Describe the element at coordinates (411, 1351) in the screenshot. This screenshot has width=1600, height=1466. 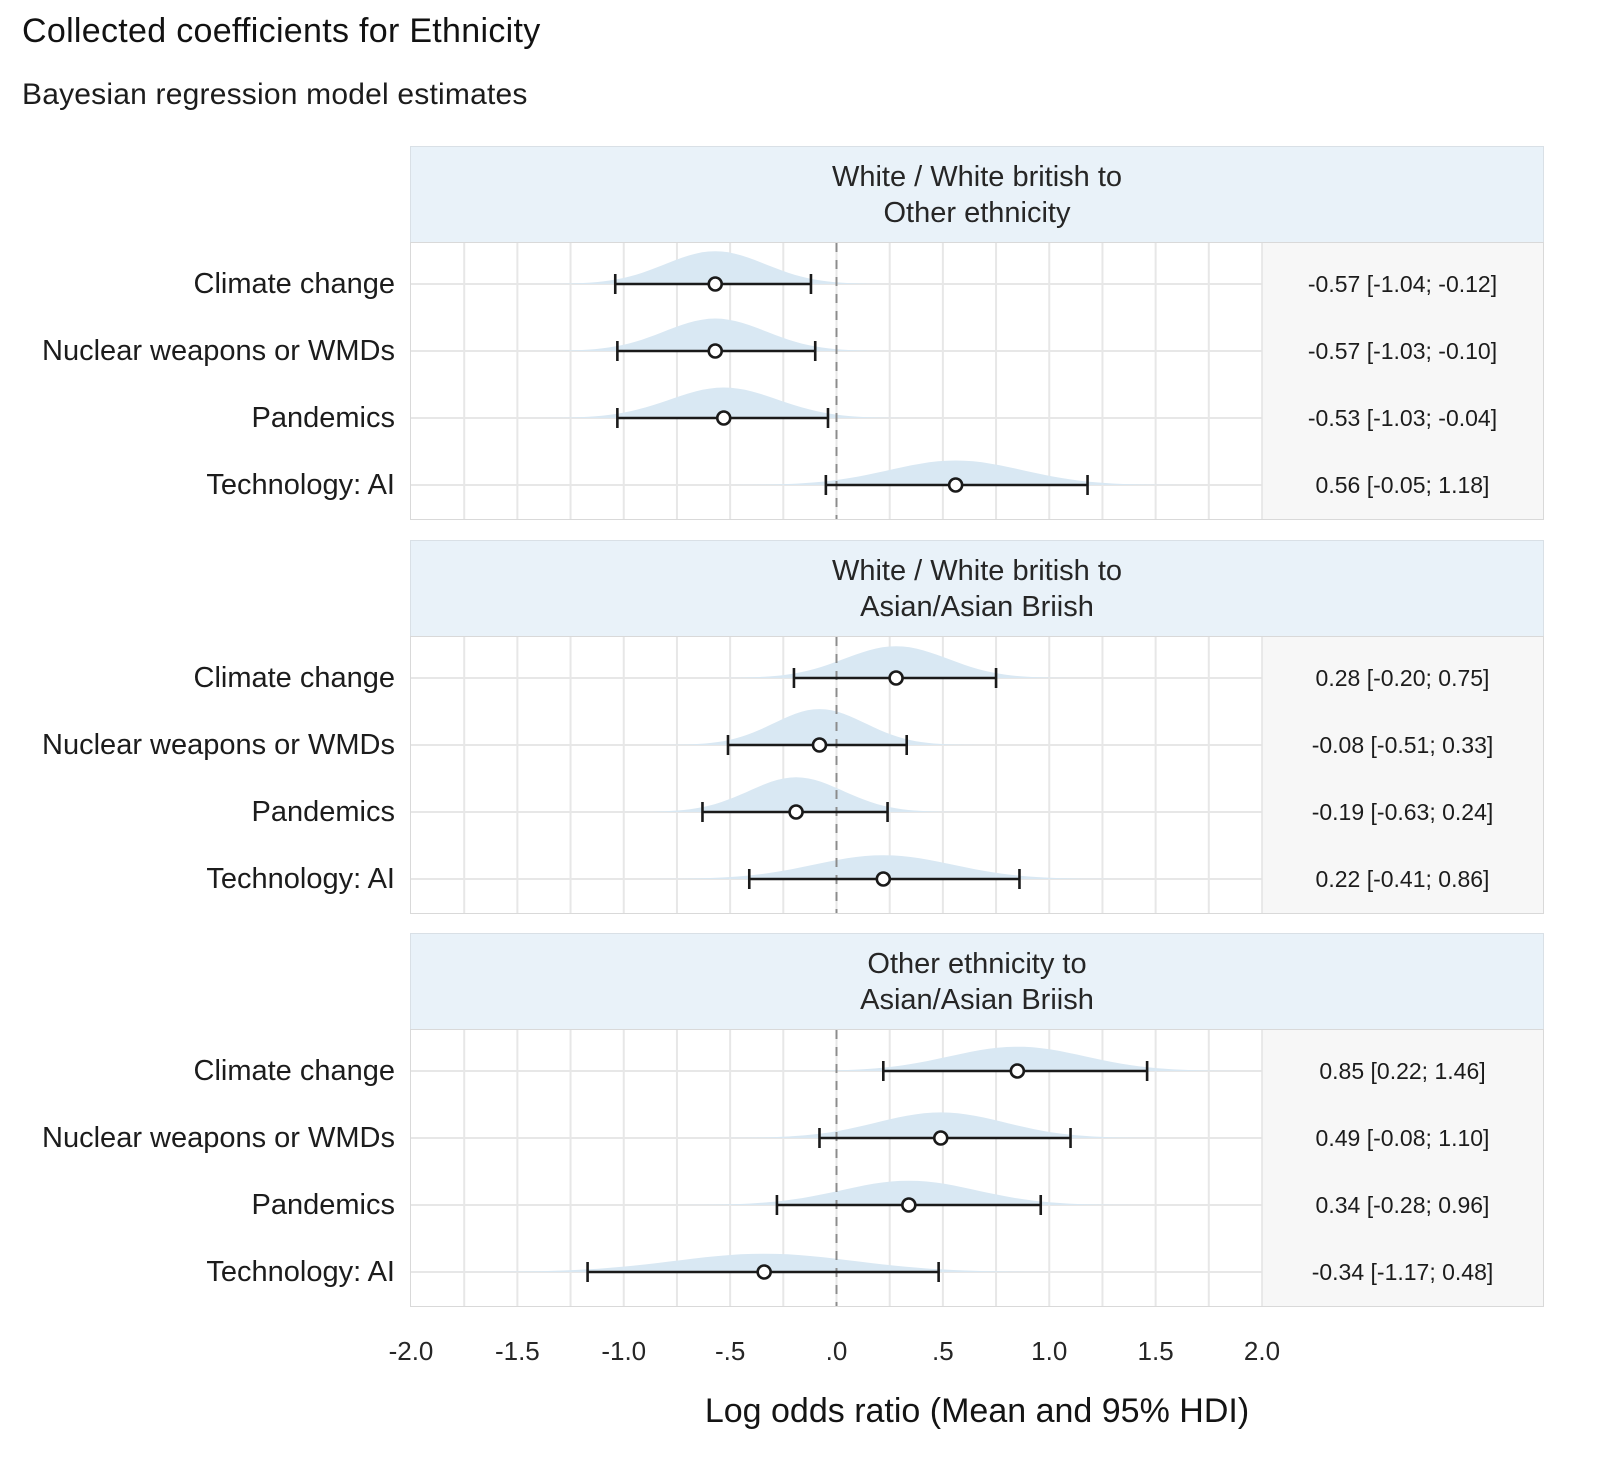
I see `x-tick-label: -2.0` at that location.